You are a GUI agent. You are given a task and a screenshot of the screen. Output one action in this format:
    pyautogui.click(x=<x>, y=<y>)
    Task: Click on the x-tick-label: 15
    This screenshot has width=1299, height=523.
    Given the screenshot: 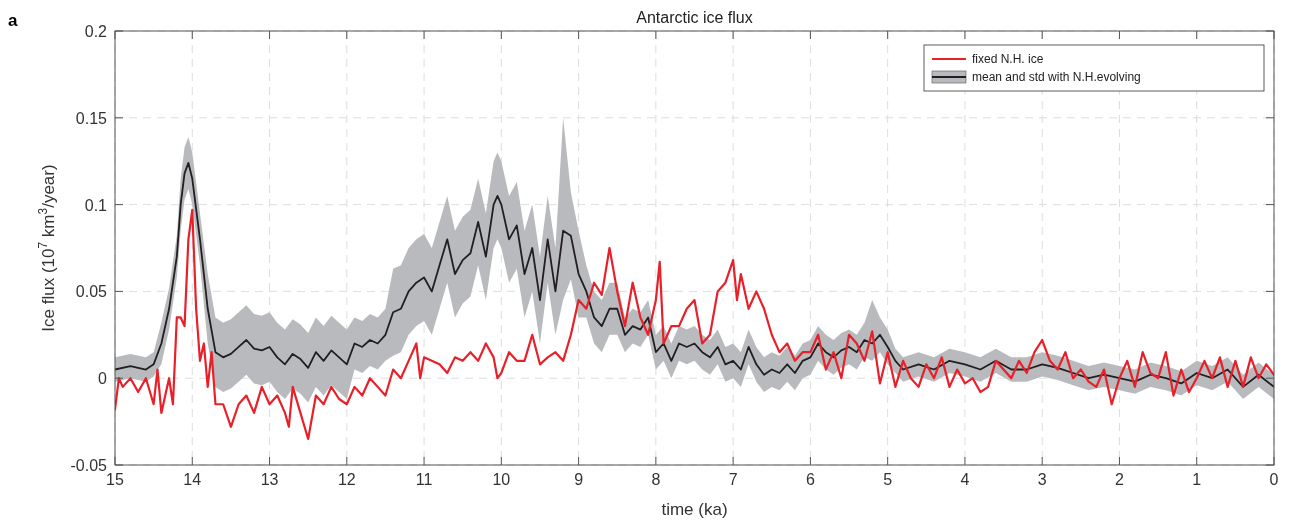 What is the action you would take?
    pyautogui.click(x=115, y=479)
    